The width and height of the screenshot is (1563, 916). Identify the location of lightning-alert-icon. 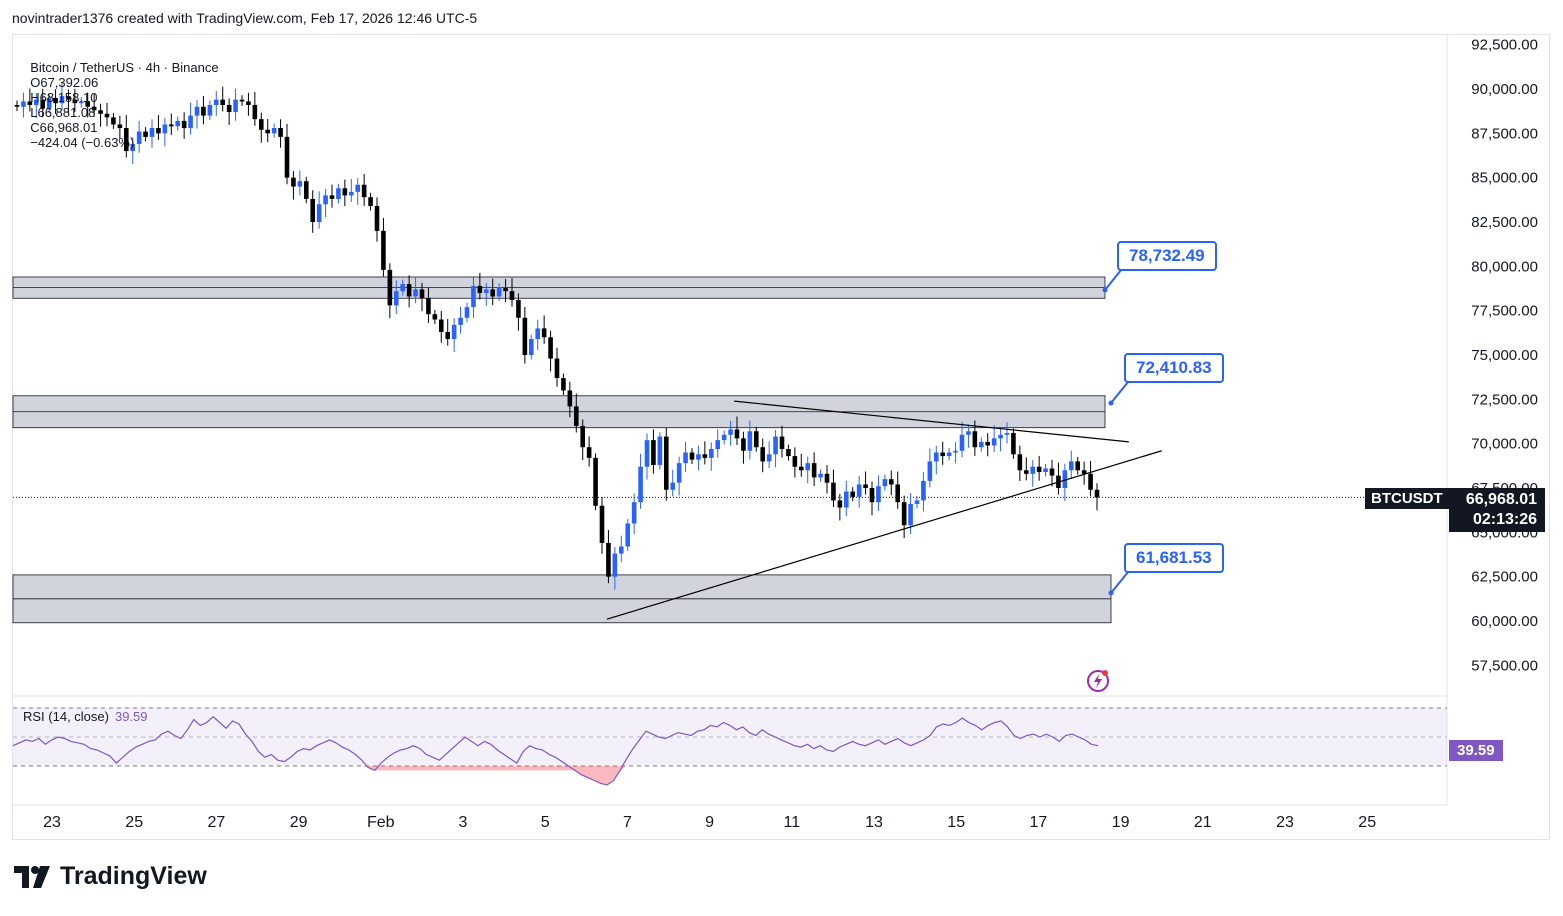
(1098, 680).